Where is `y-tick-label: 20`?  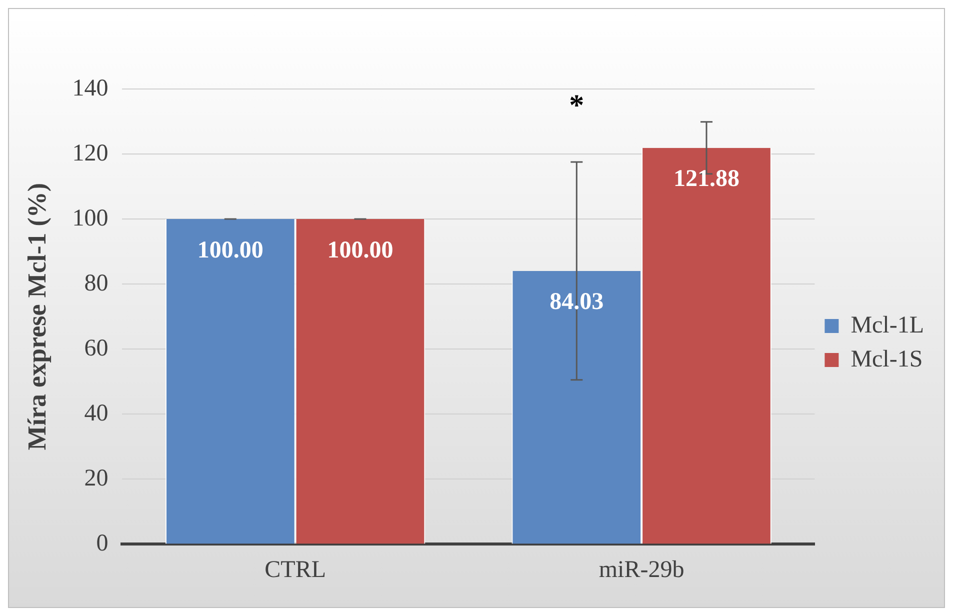 y-tick-label: 20 is located at coordinates (96, 478).